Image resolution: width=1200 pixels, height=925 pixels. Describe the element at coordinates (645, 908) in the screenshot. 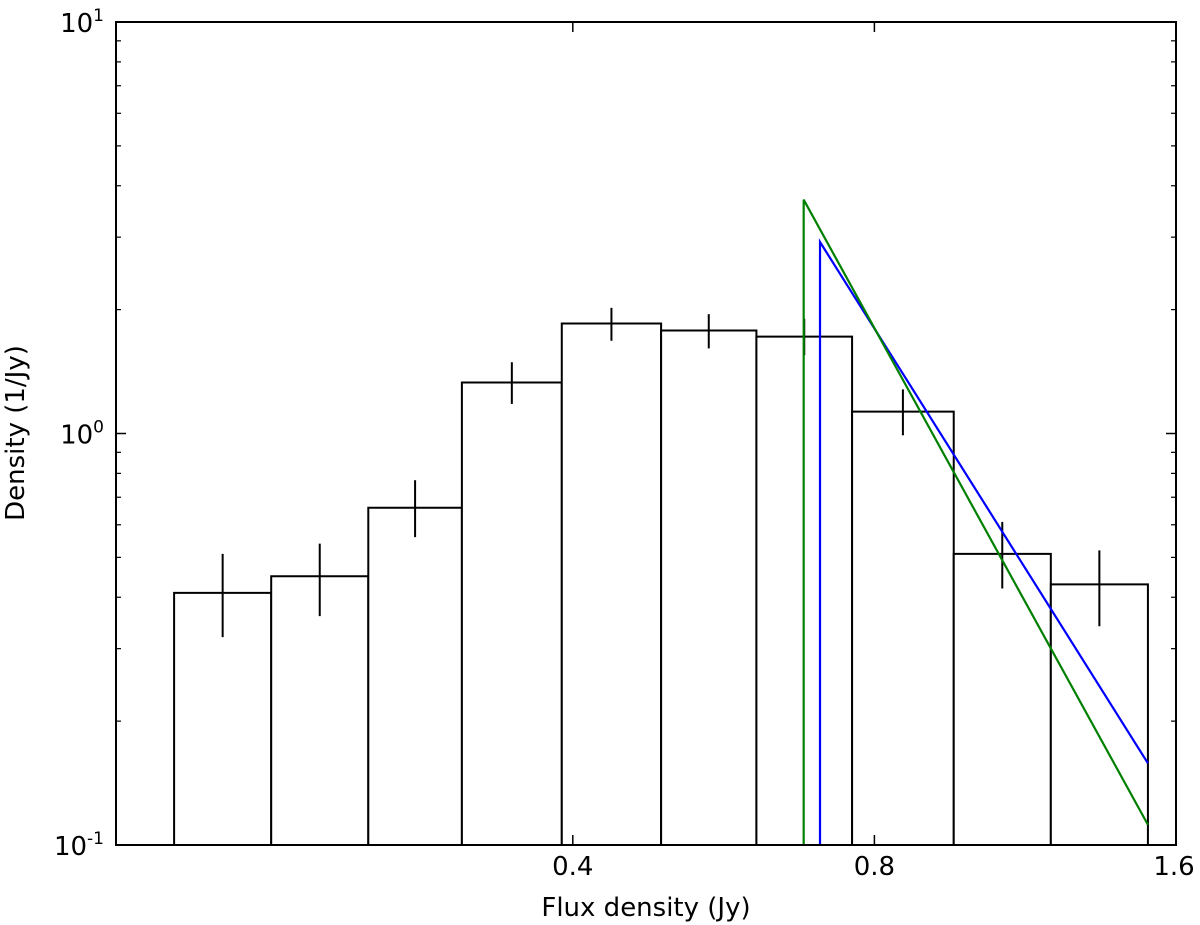

I see `x-axis-label: Flux density (Jy)` at that location.